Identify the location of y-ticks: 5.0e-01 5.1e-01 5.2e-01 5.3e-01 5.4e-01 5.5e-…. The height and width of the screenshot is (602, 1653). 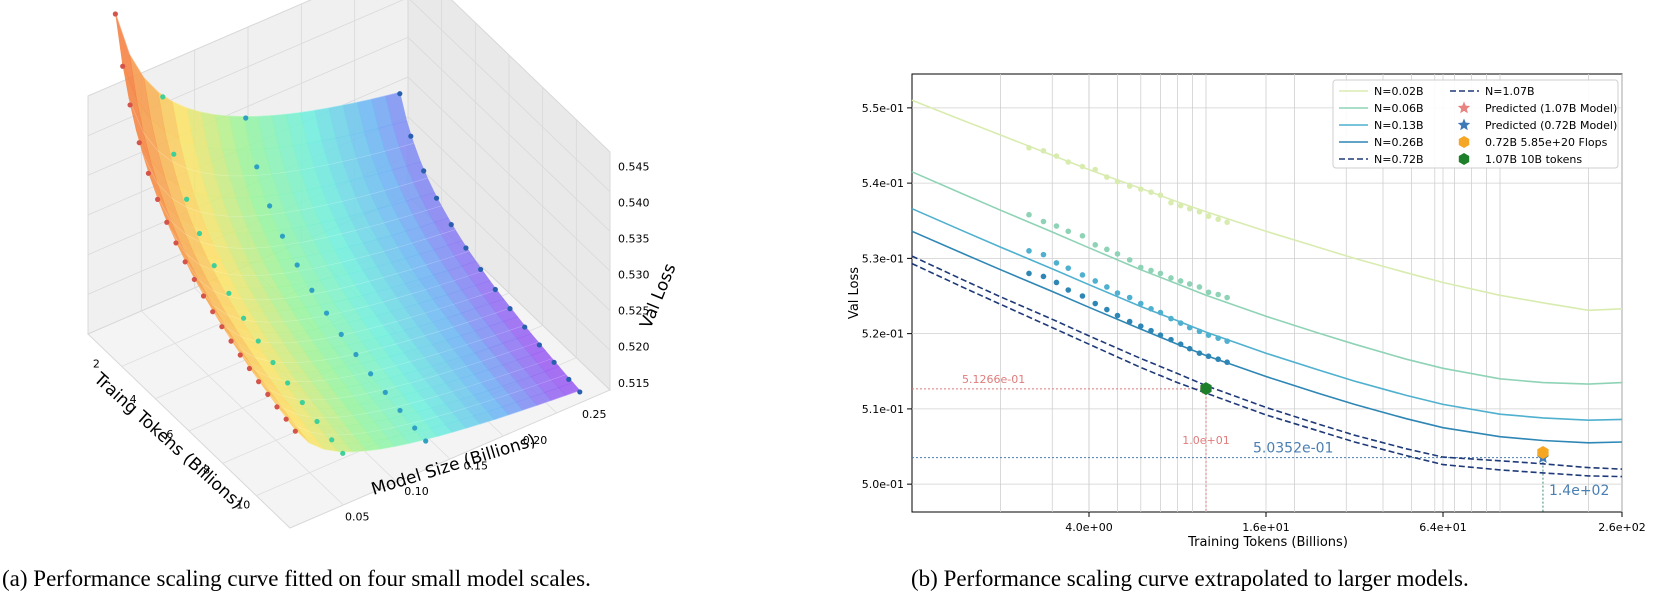
(887, 296).